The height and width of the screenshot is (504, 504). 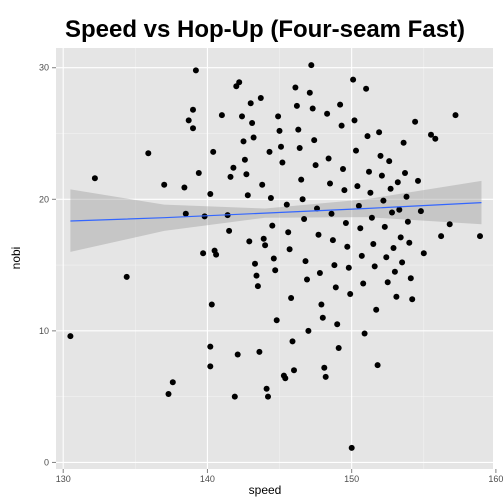 What do you see at coordinates (276, 212) in the screenshot?
I see `regression-line` at bounding box center [276, 212].